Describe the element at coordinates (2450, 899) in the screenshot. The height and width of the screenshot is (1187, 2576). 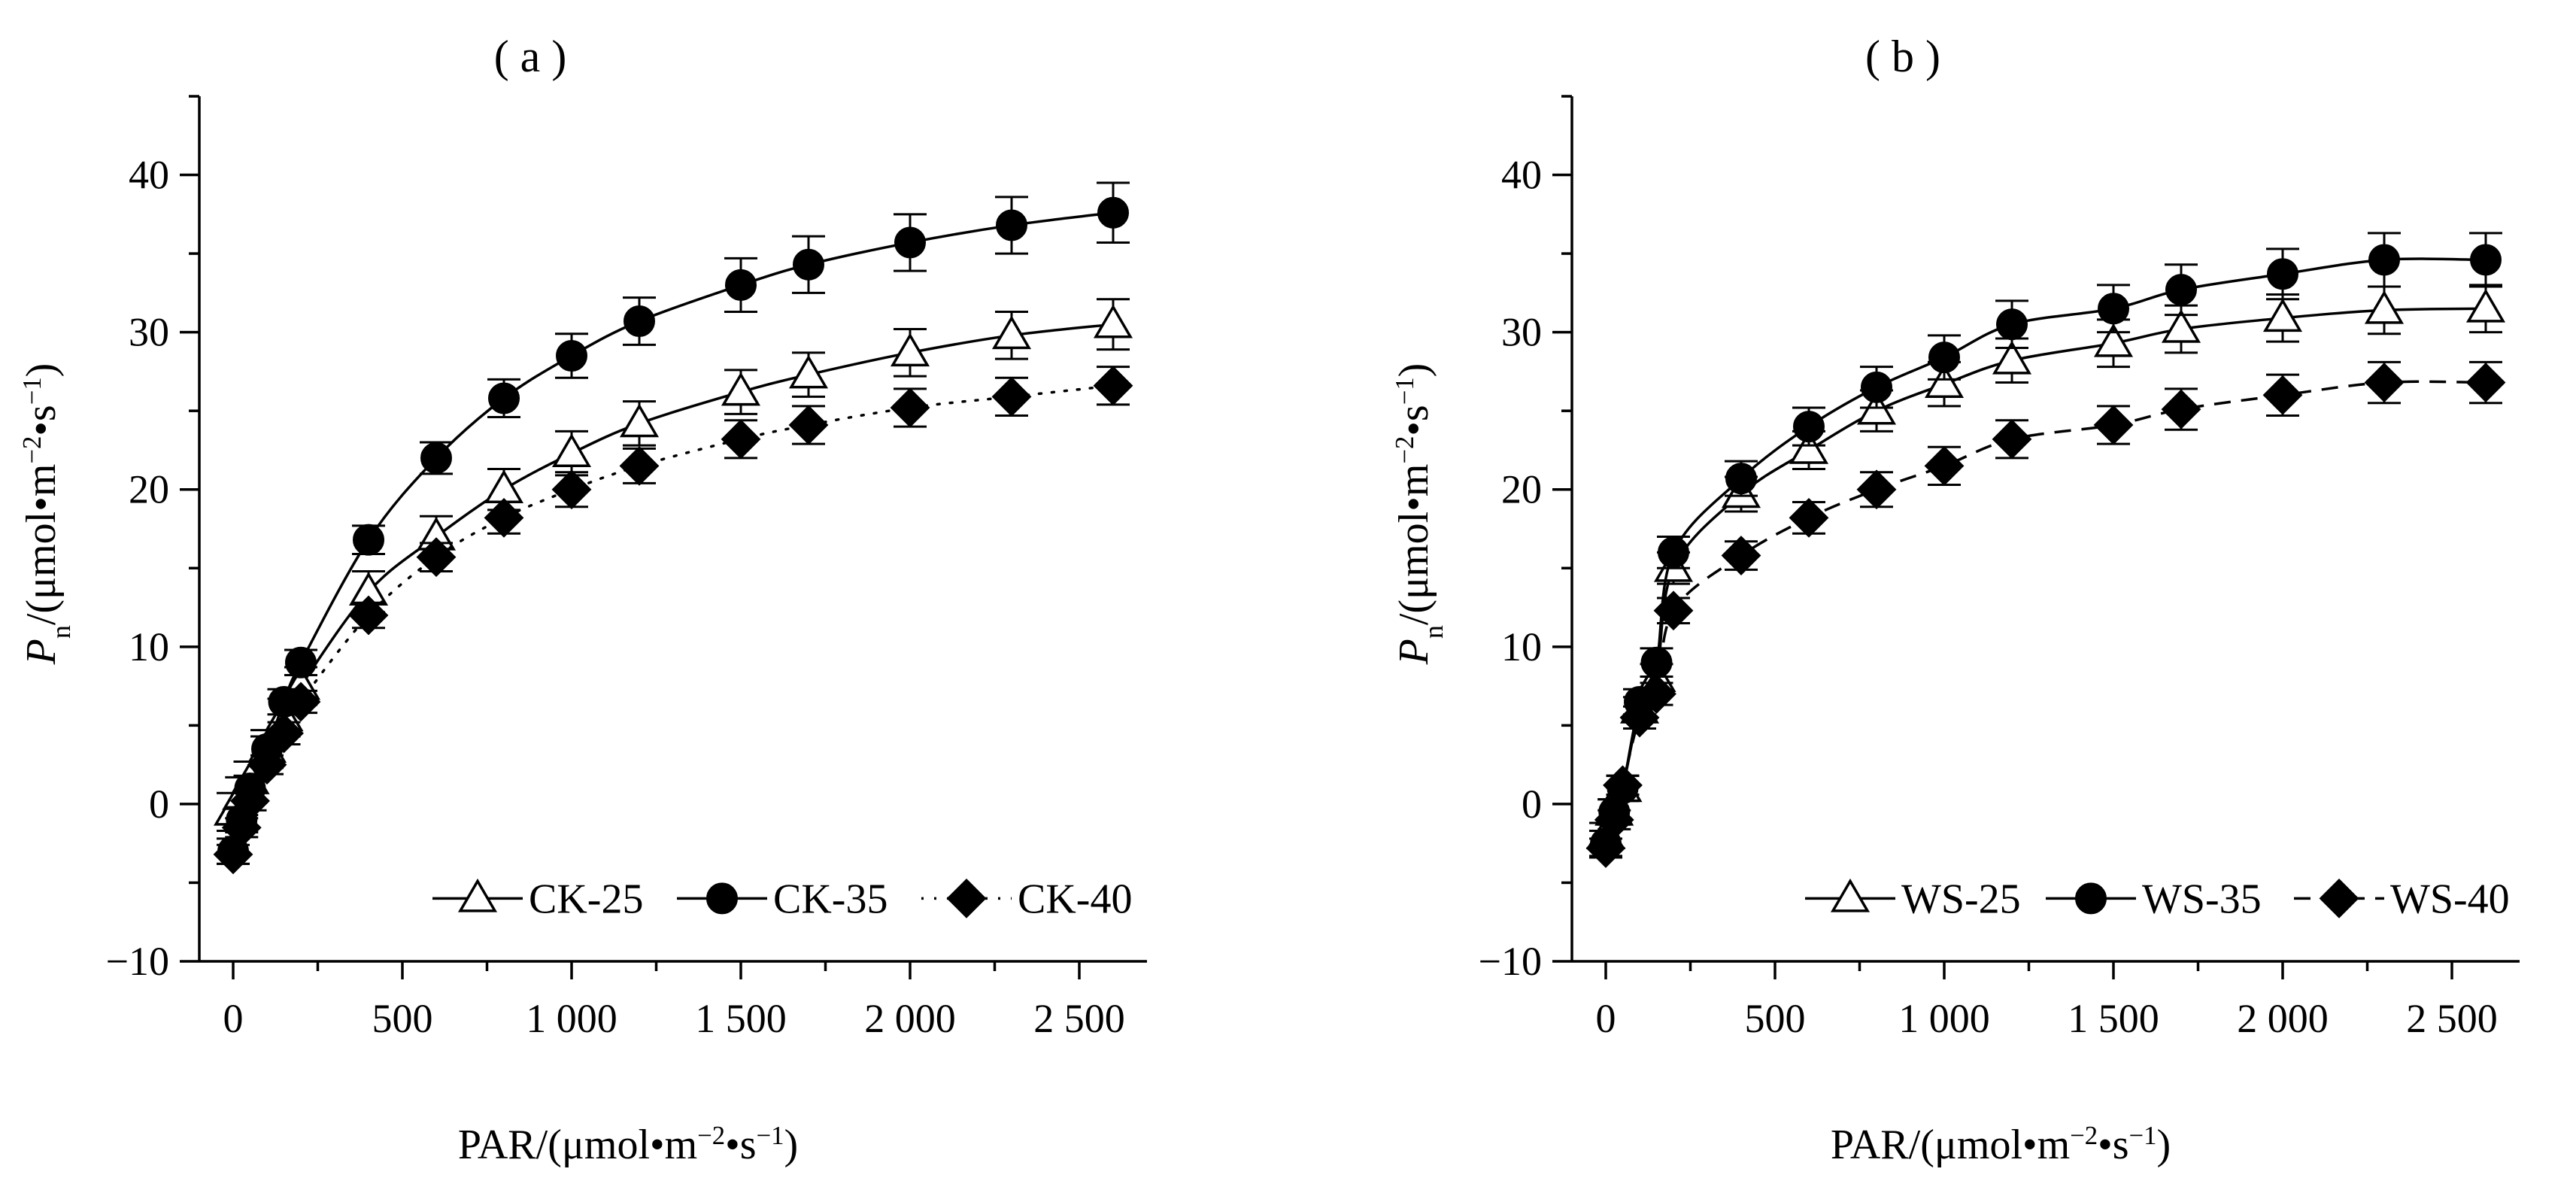
I see `legend-label: WS-40` at that location.